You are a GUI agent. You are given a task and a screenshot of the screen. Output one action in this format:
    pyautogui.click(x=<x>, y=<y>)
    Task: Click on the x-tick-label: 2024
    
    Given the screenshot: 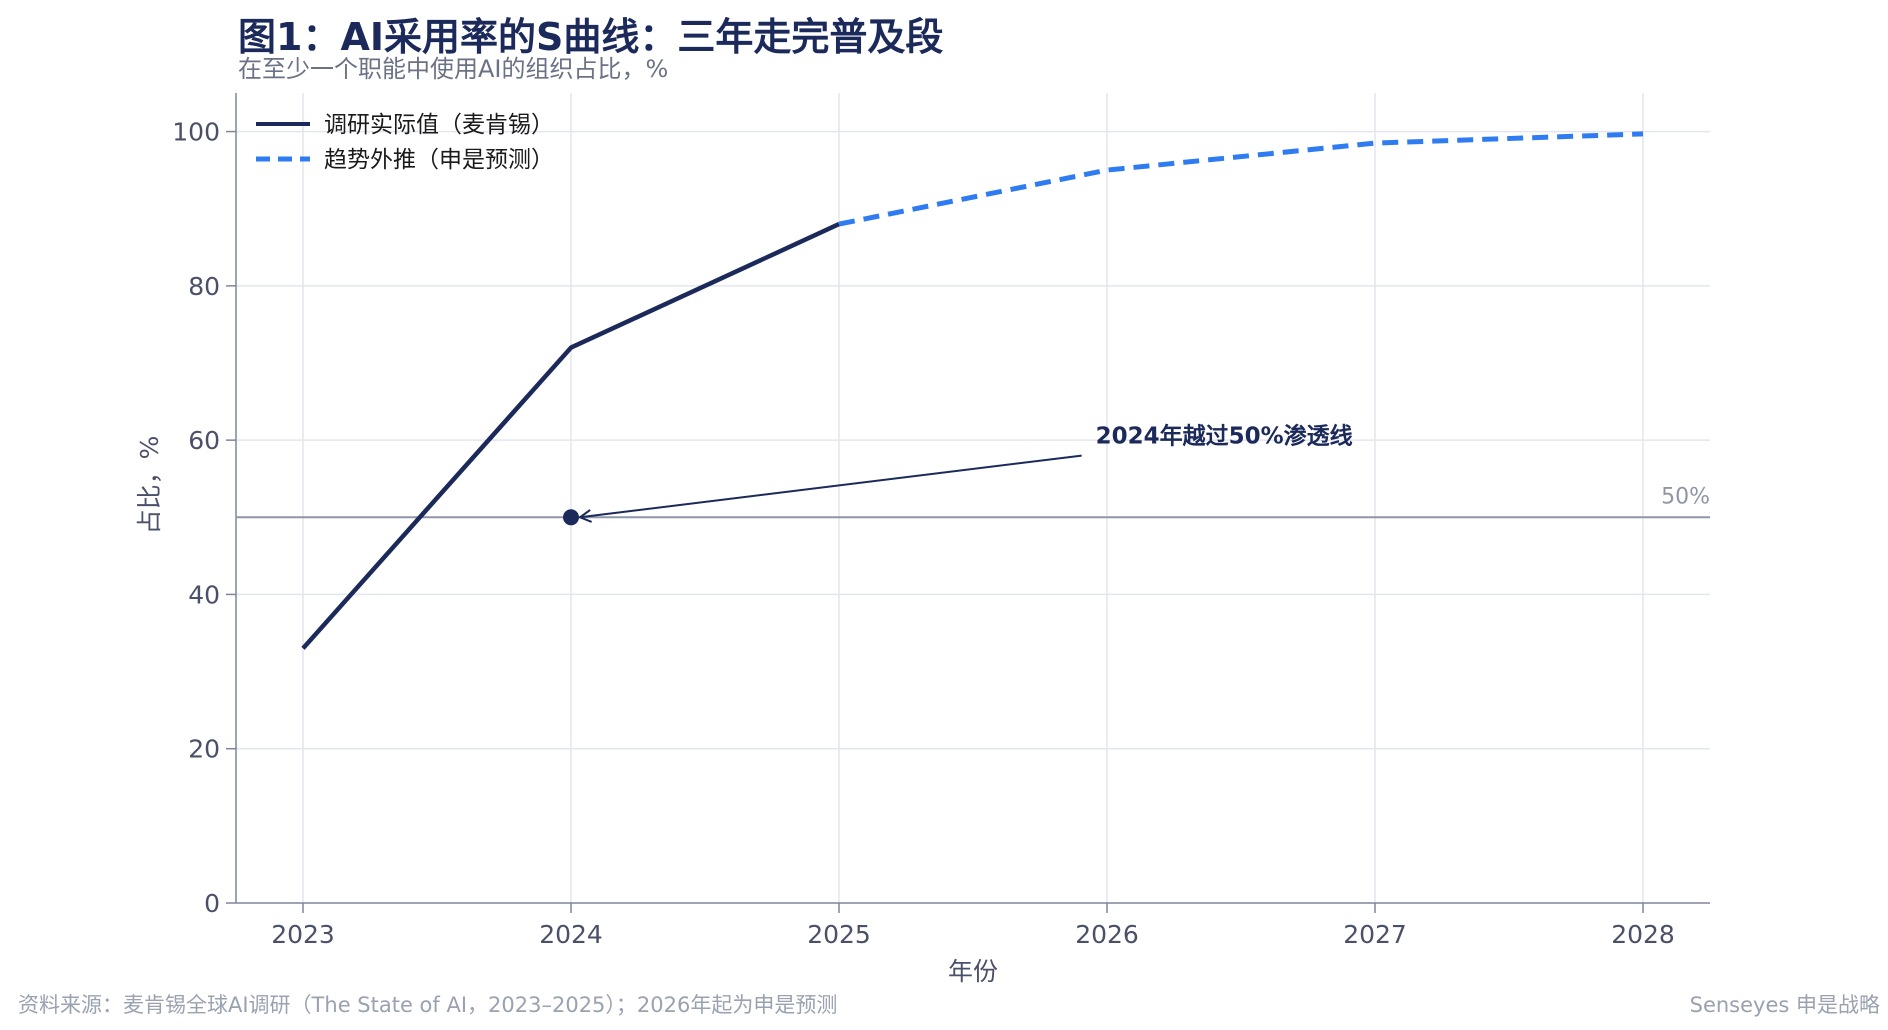 What is the action you would take?
    pyautogui.click(x=571, y=934)
    